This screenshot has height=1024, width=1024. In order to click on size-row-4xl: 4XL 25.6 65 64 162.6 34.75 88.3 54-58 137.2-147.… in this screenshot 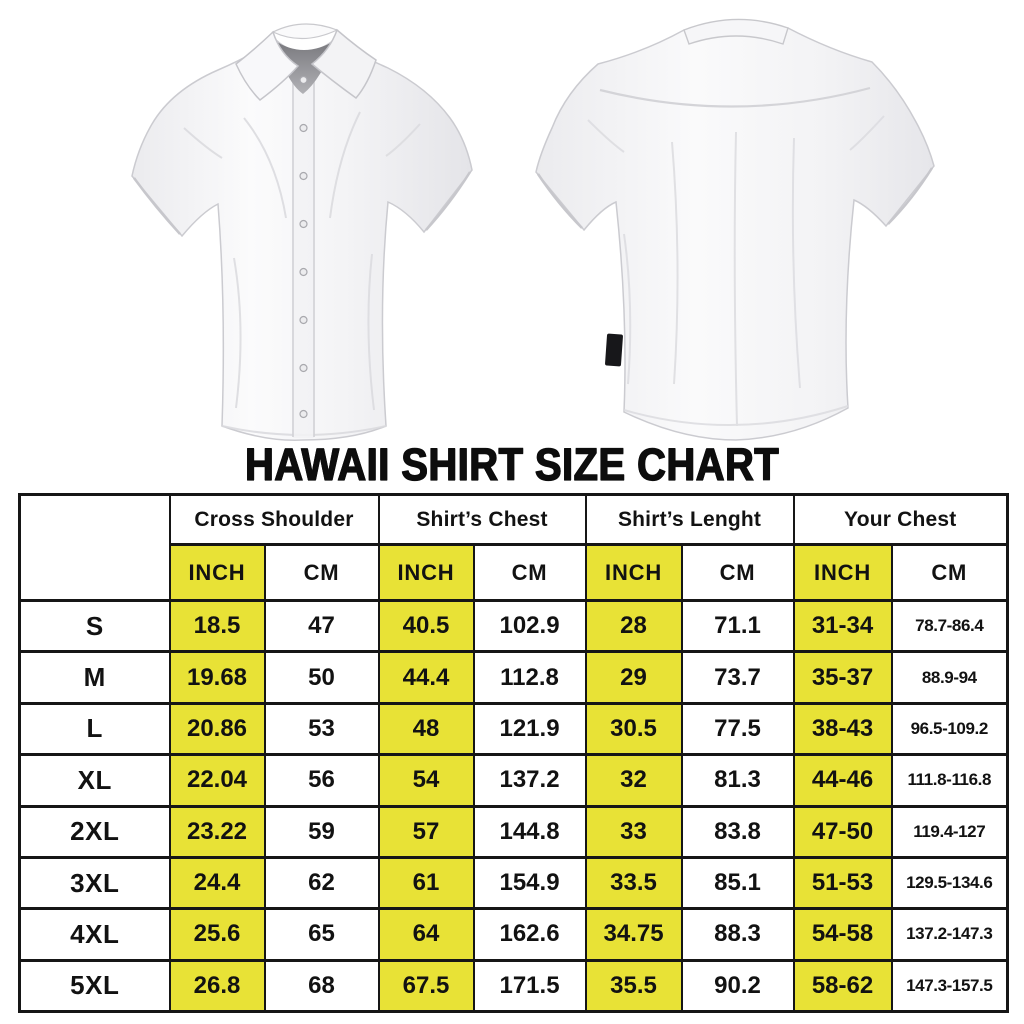, I will do `click(513, 934)`.